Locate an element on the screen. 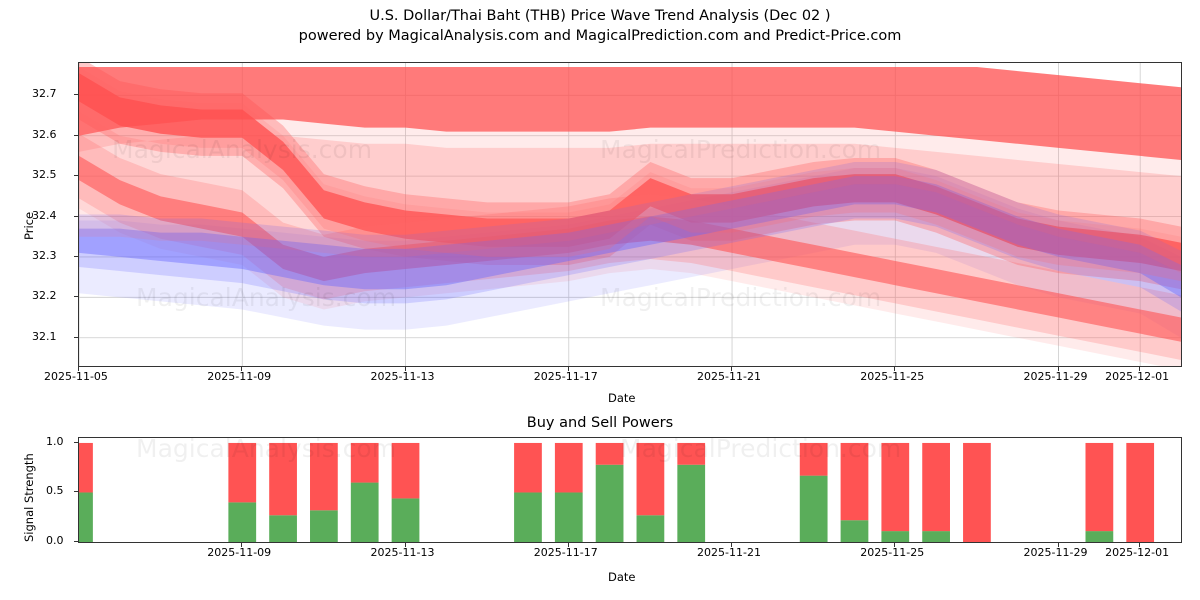  signal-x-tick: 2025-11-13 is located at coordinates (402, 552).